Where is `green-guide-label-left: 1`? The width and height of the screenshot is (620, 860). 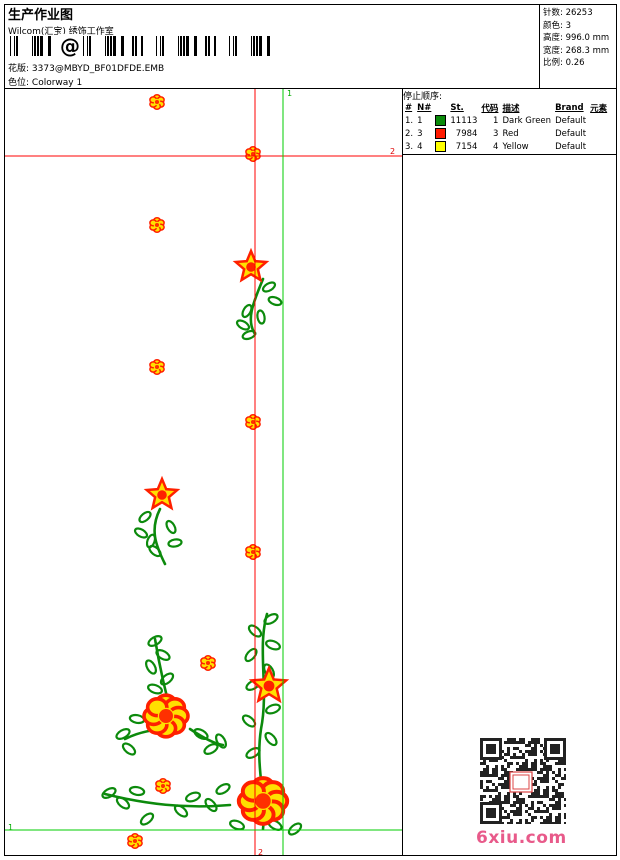
green-guide-label-left: 1 is located at coordinates (10, 827).